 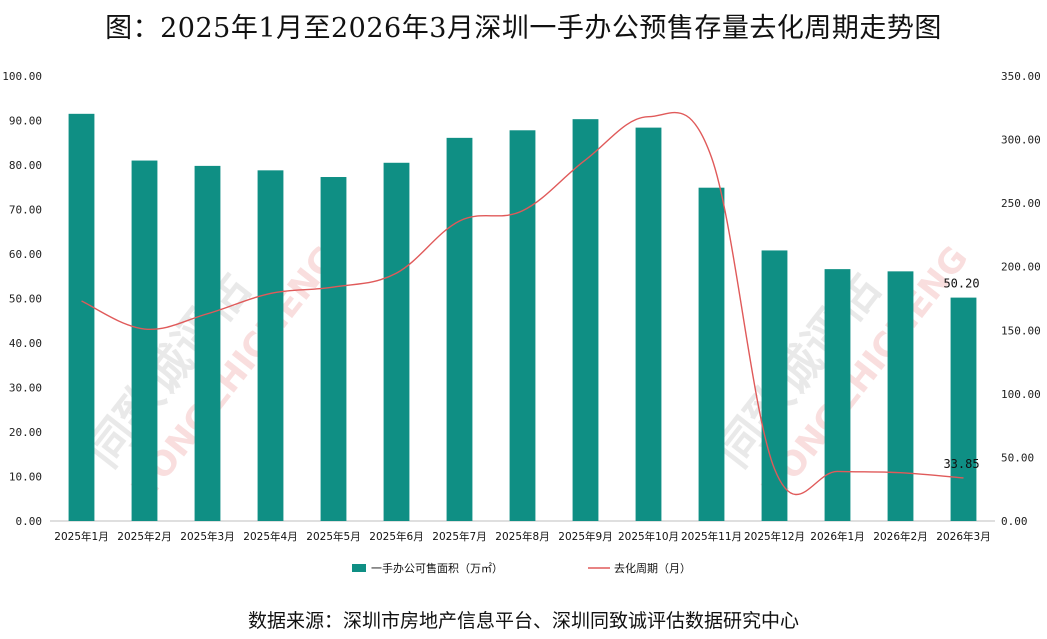 What do you see at coordinates (270, 536) in the screenshot?
I see `x-category-label: 2025年4月` at bounding box center [270, 536].